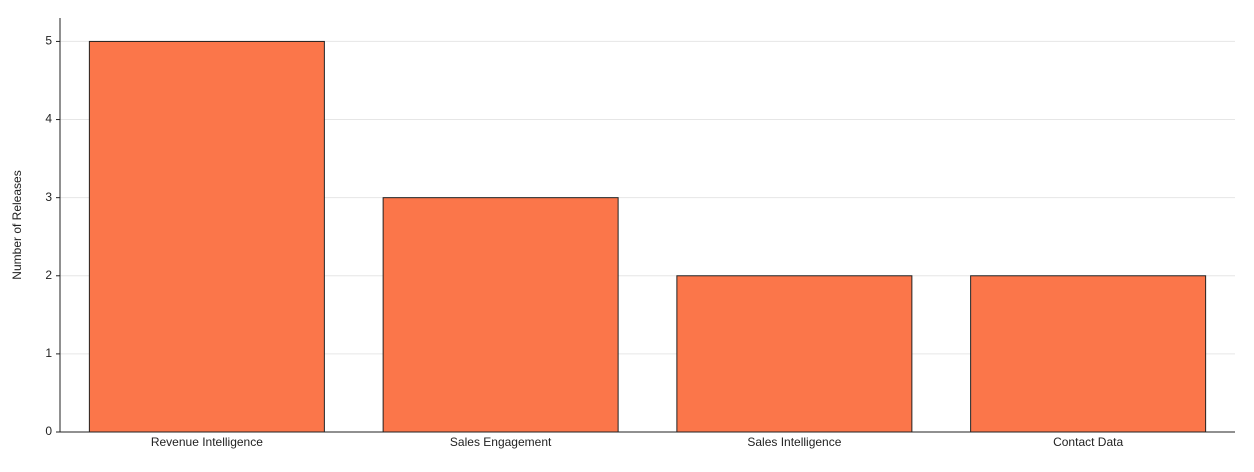  I want to click on y-tick-label: 3, so click(48, 197).